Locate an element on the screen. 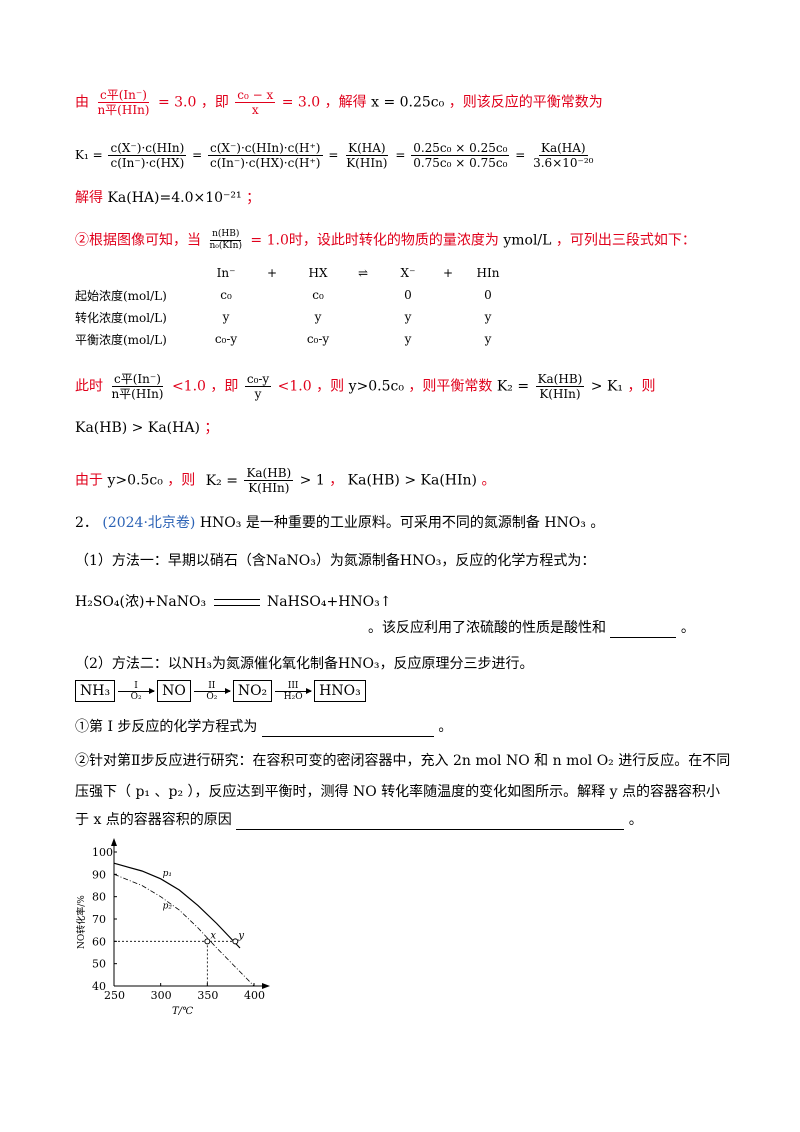 The image size is (800, 1132). chart-axes: T/℃ NO转化率/% is located at coordinates (172, 927).